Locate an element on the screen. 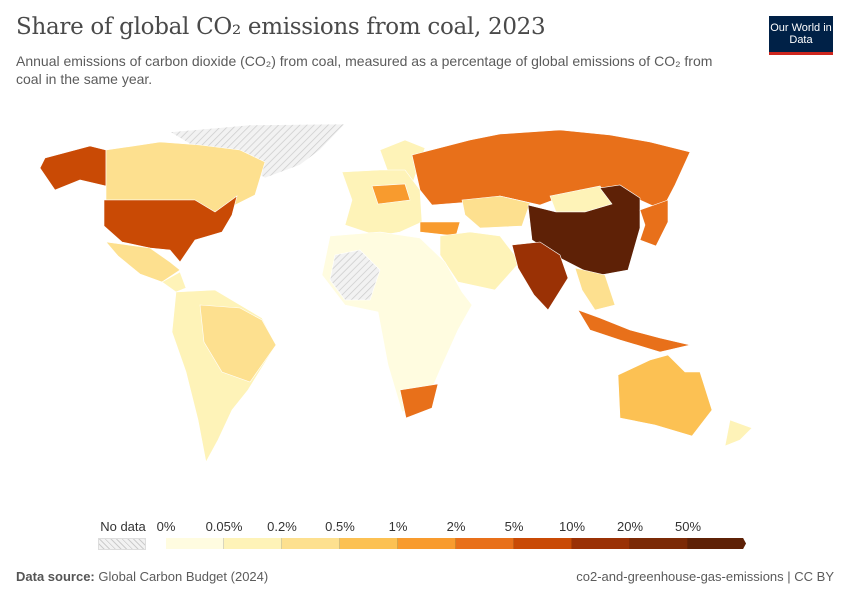  country-indonesia is located at coordinates (634, 331).